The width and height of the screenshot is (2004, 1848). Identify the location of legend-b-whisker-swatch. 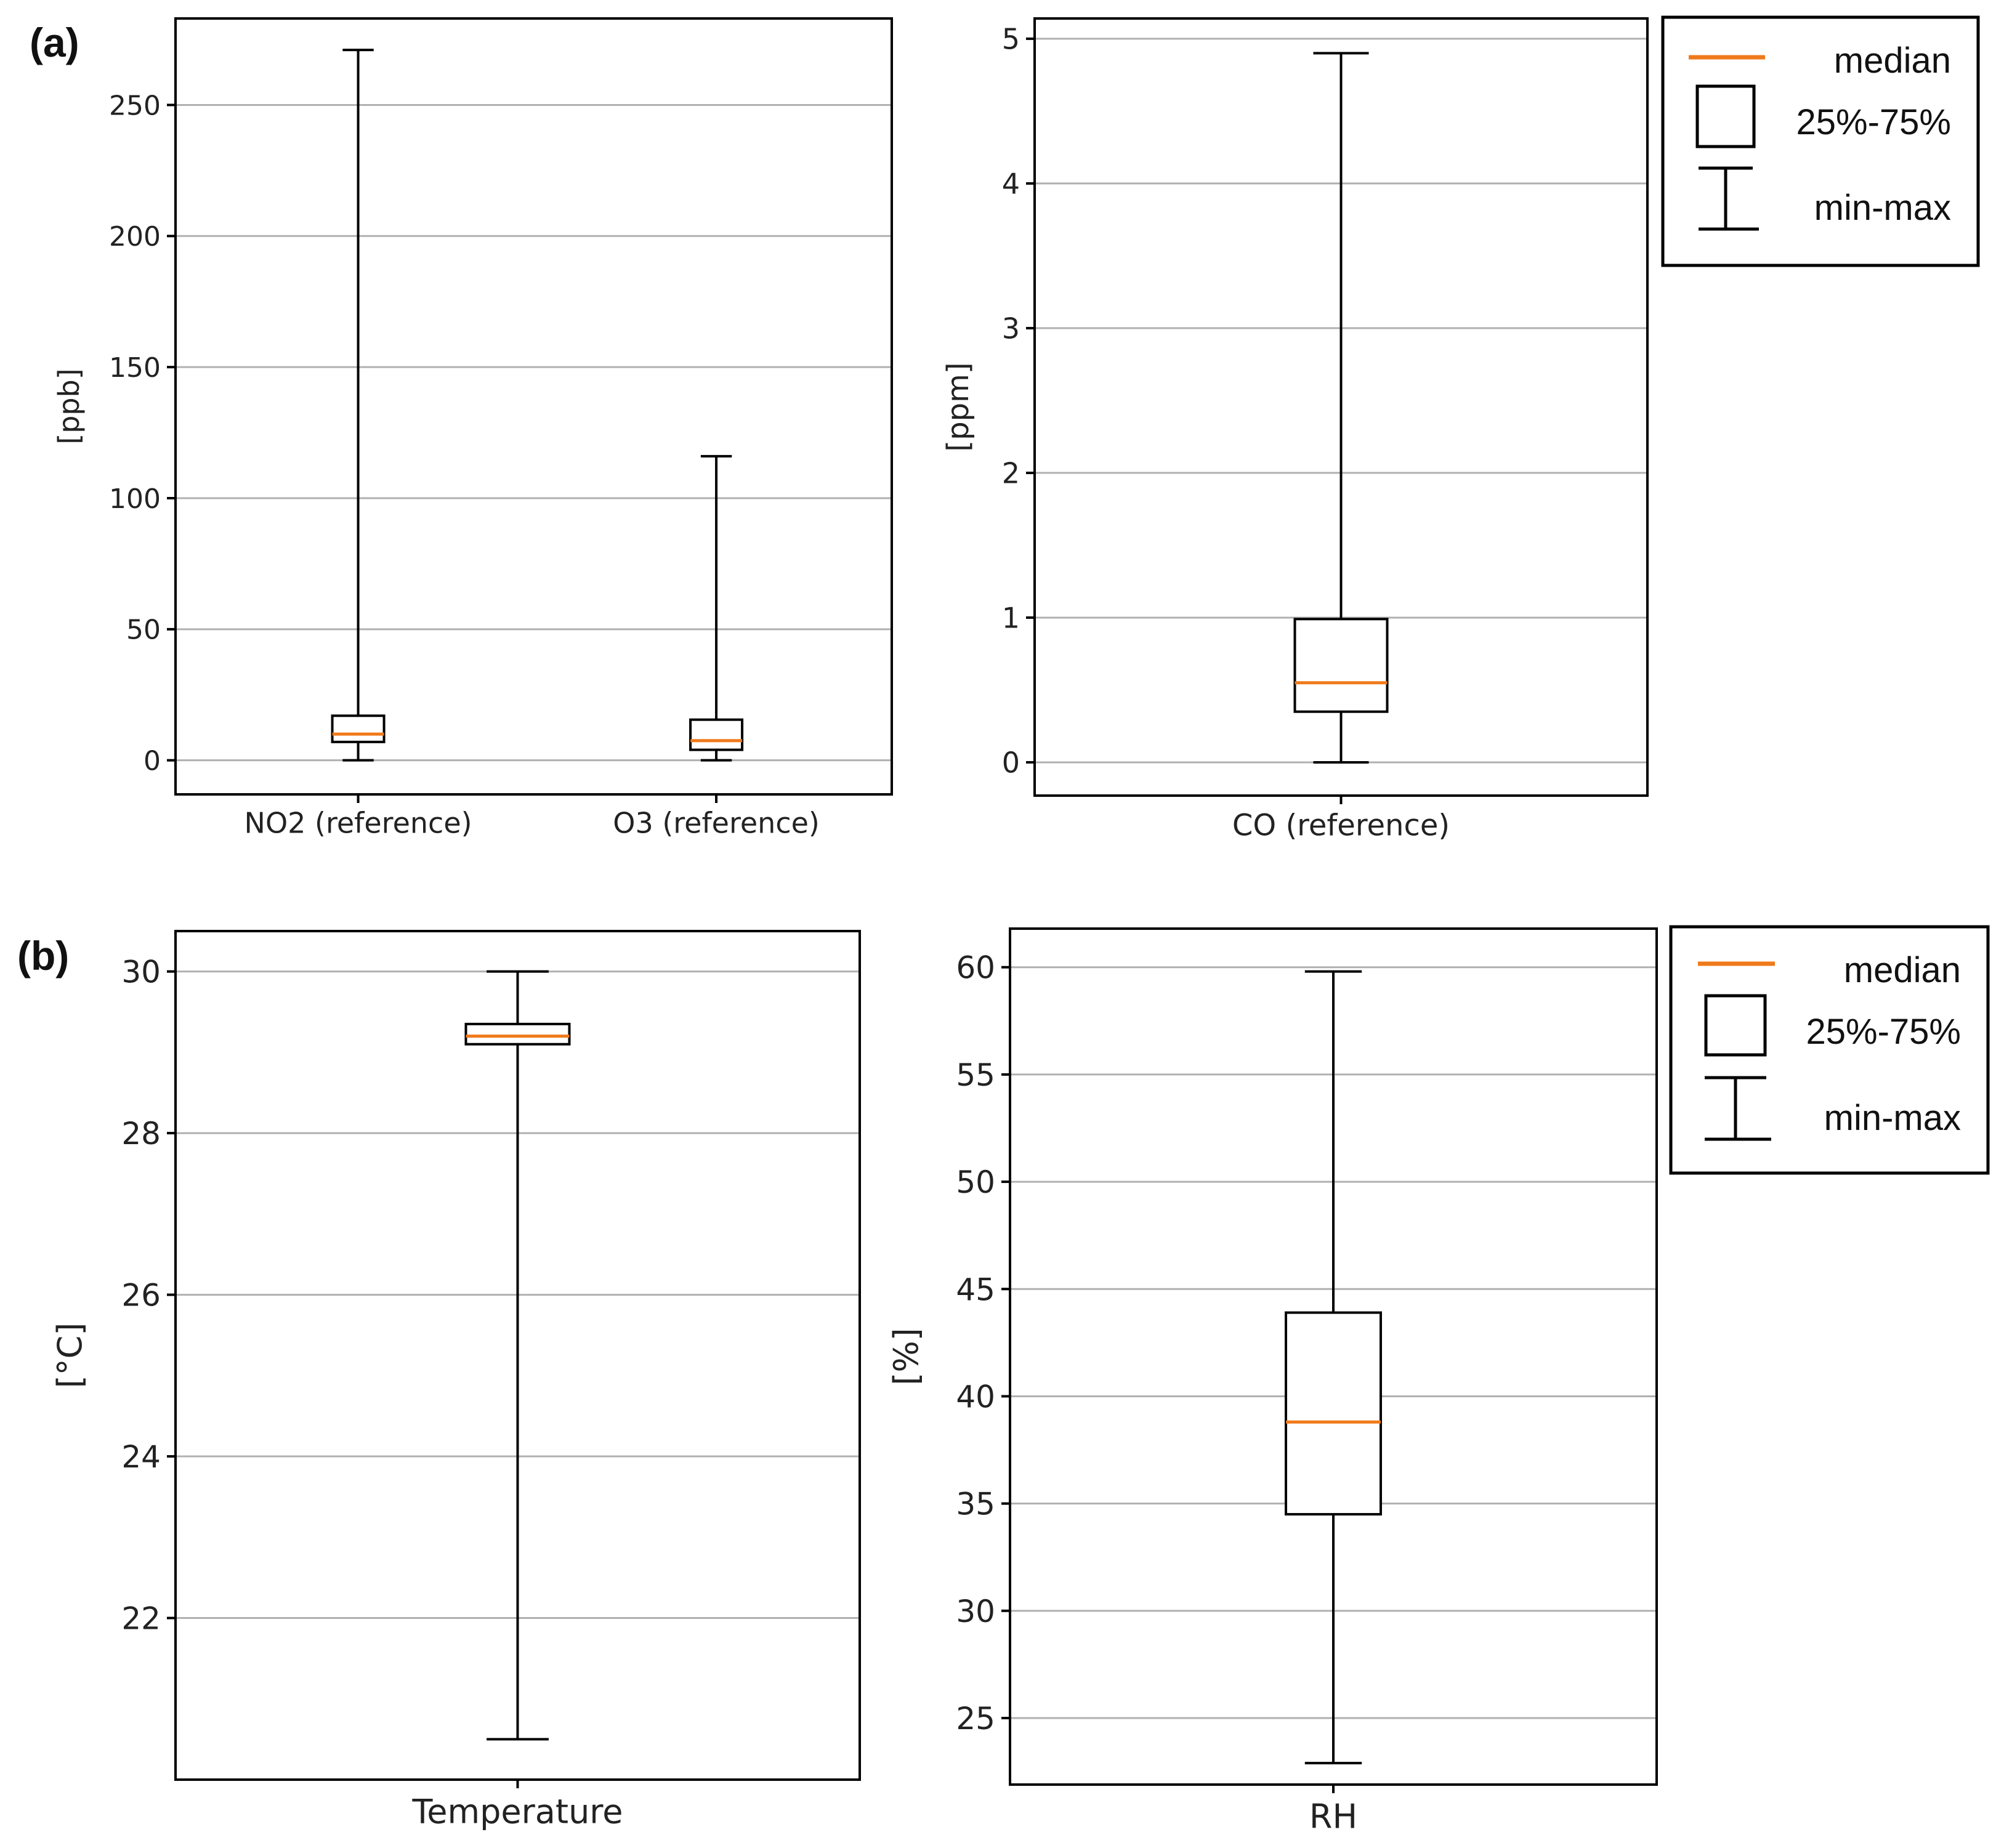
(1738, 1108).